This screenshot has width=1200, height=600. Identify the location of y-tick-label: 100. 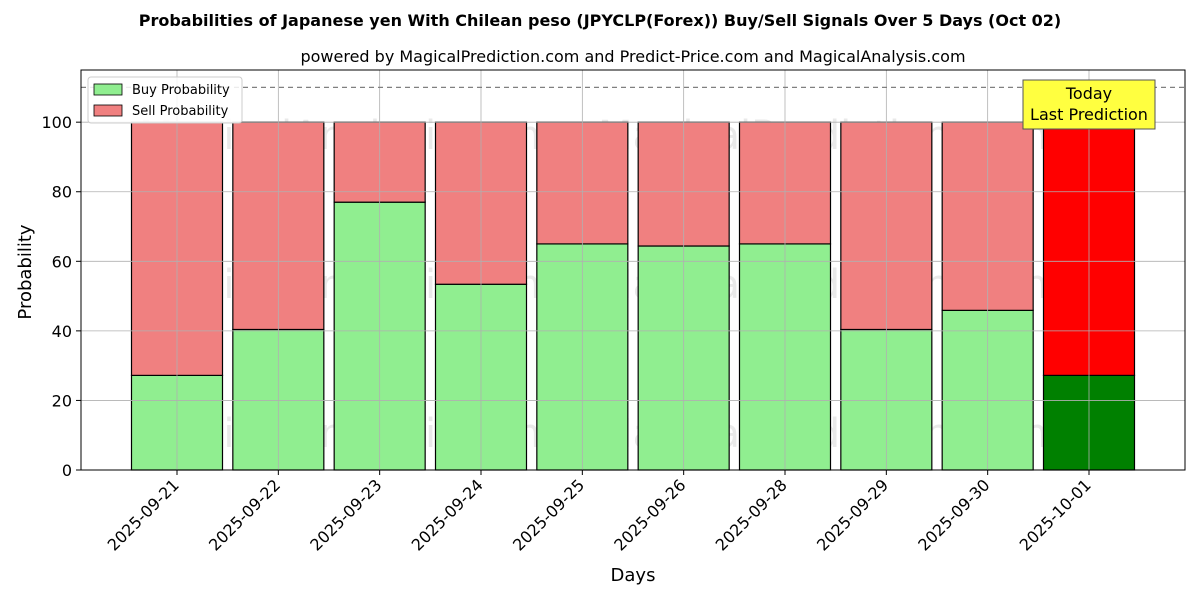
(56, 122).